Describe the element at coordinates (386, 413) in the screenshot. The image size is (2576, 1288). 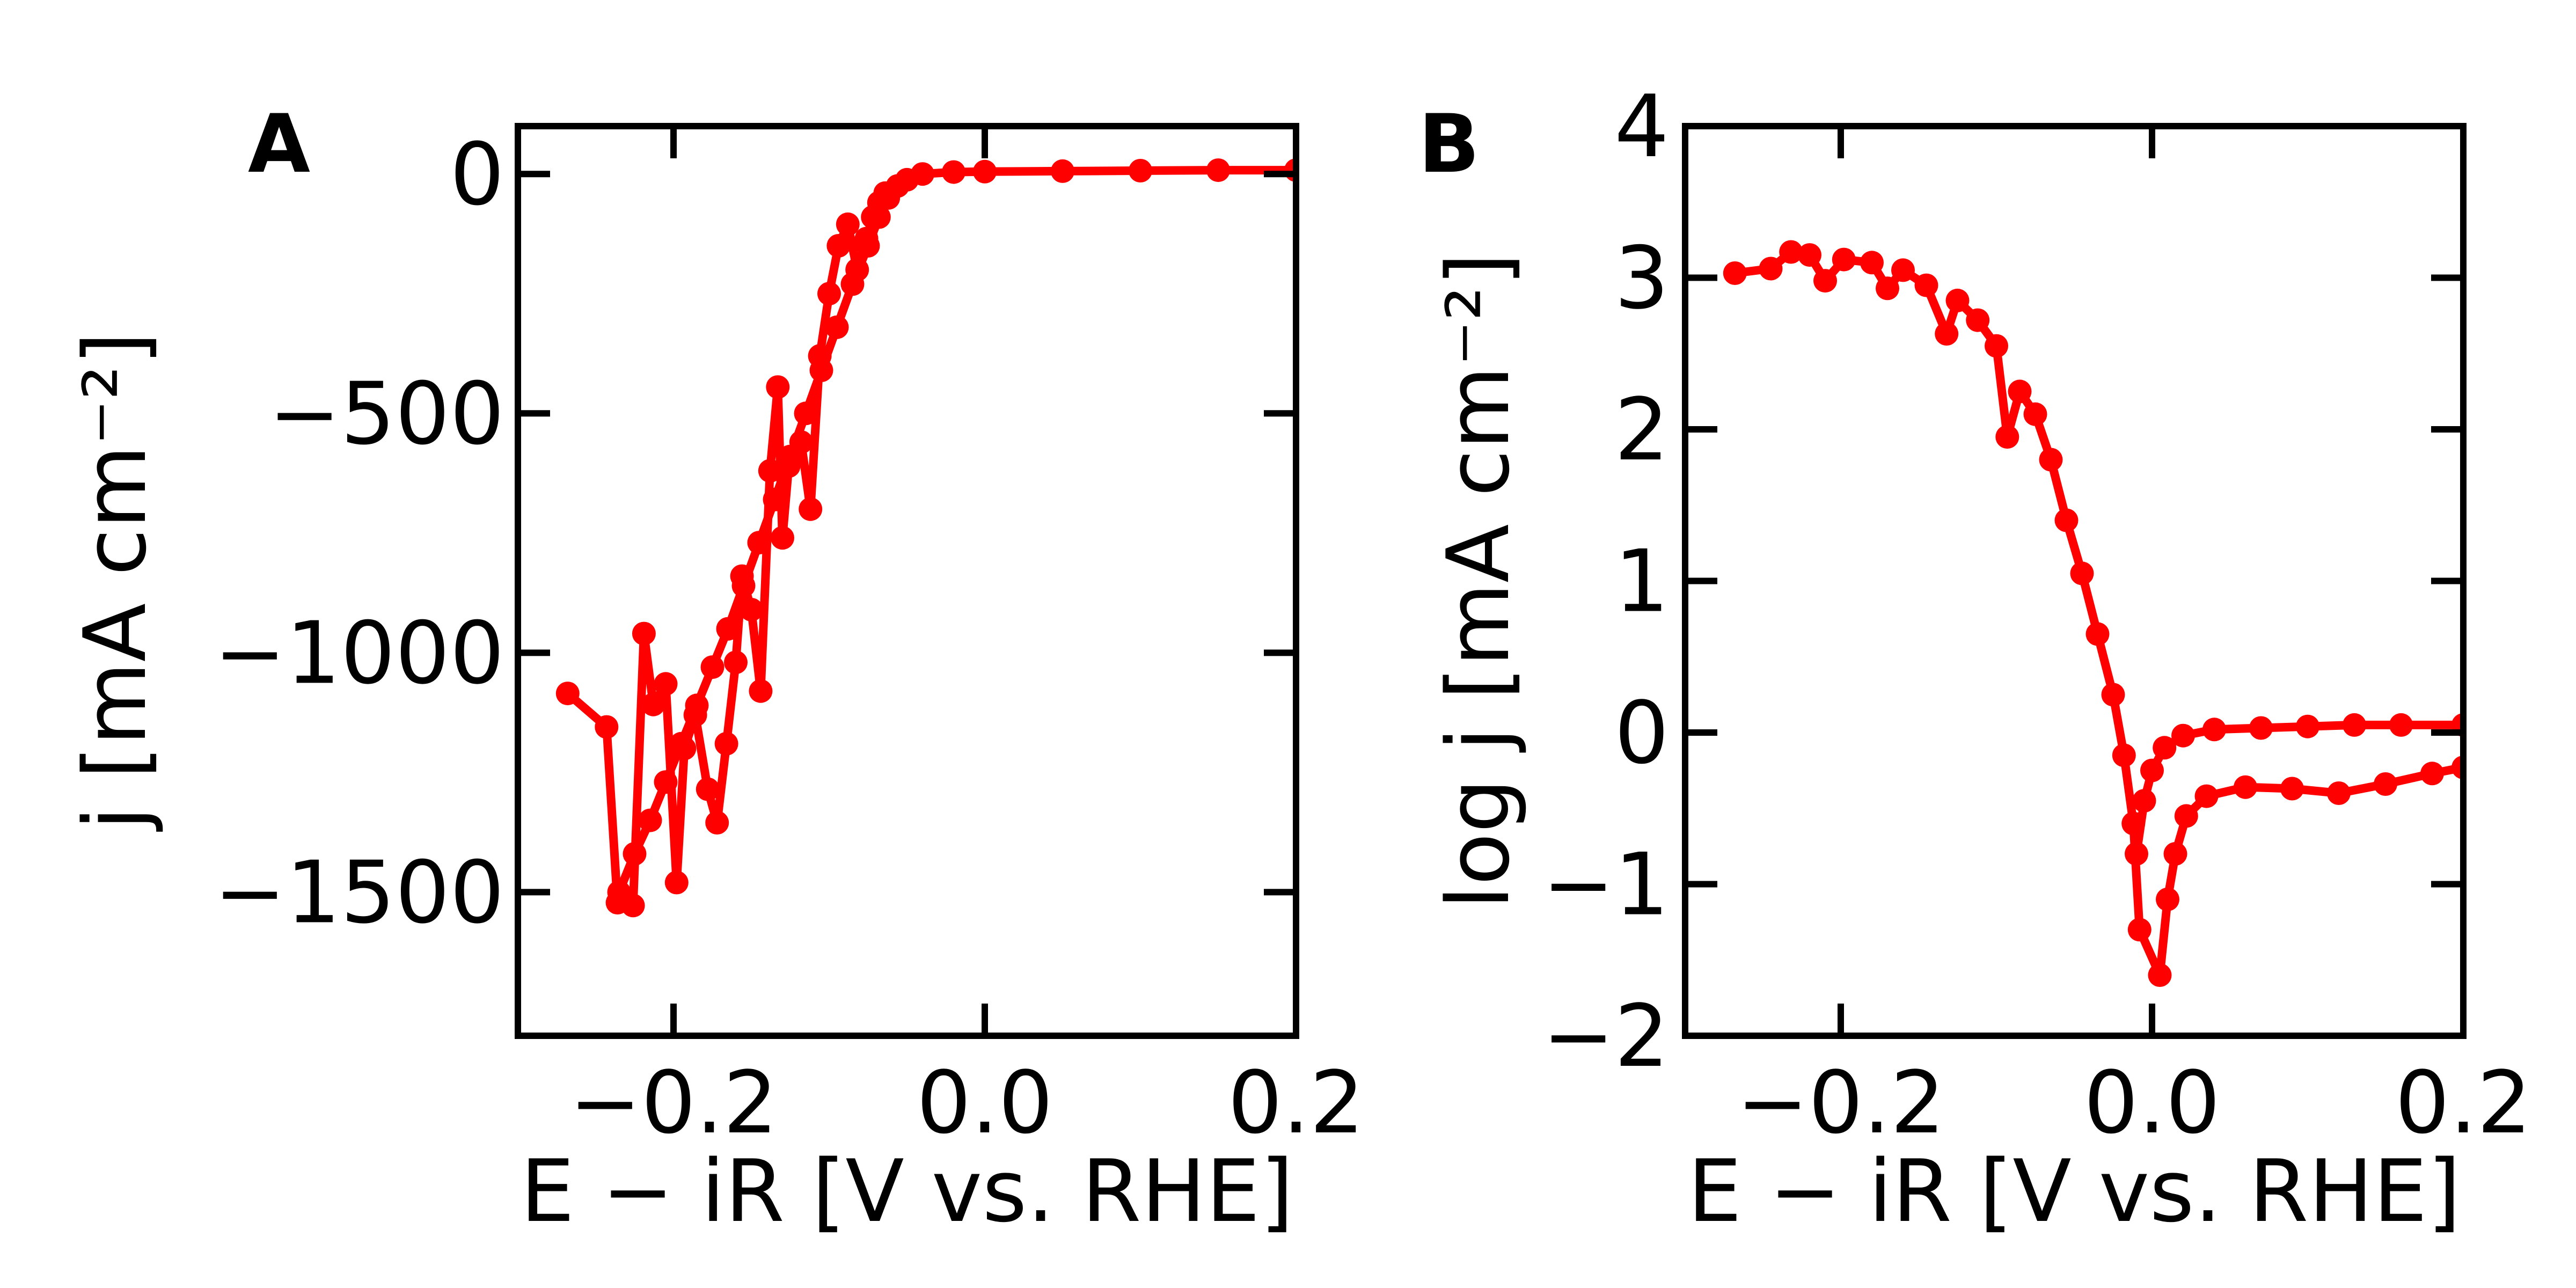
I see `y-tick-label: −500` at that location.